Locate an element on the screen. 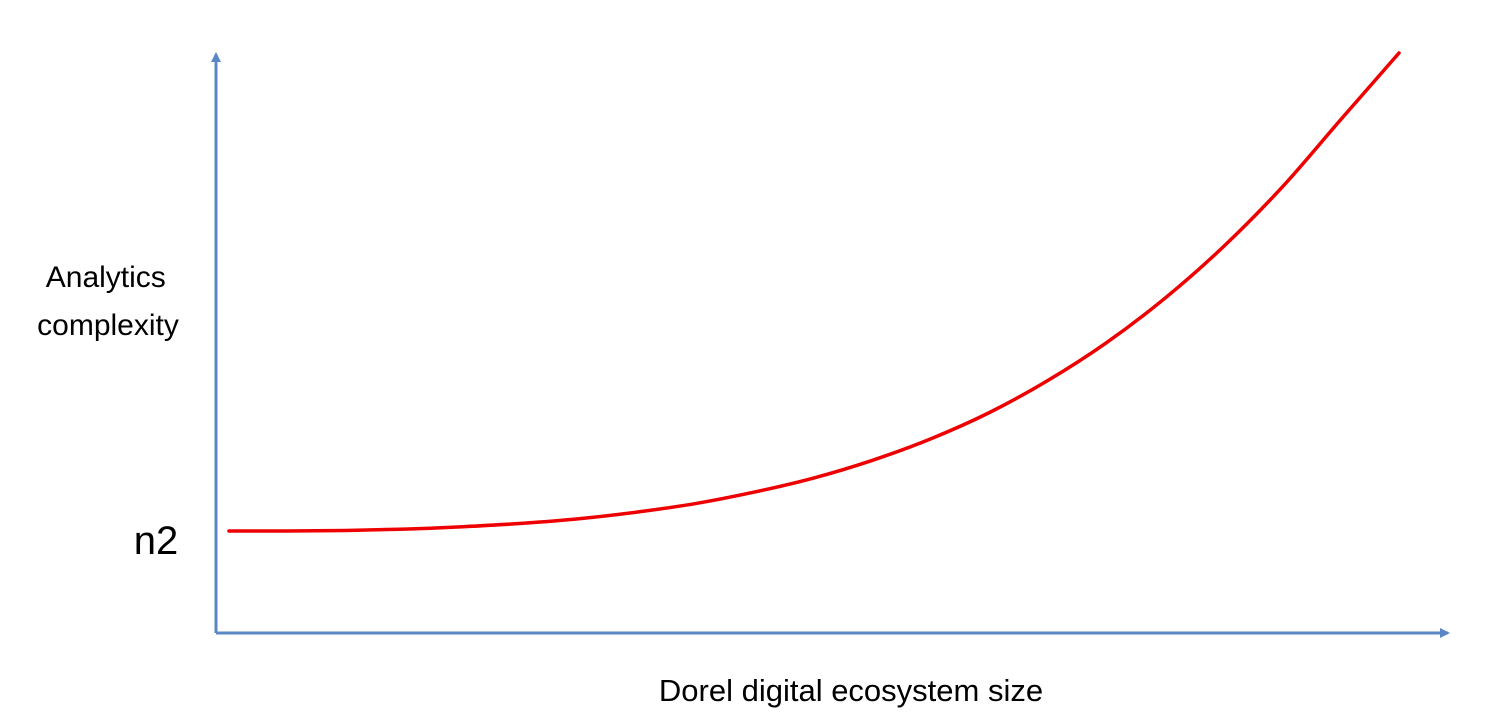 The image size is (1492, 728). y-axis-label-line-2: complexity is located at coordinates (108, 325).